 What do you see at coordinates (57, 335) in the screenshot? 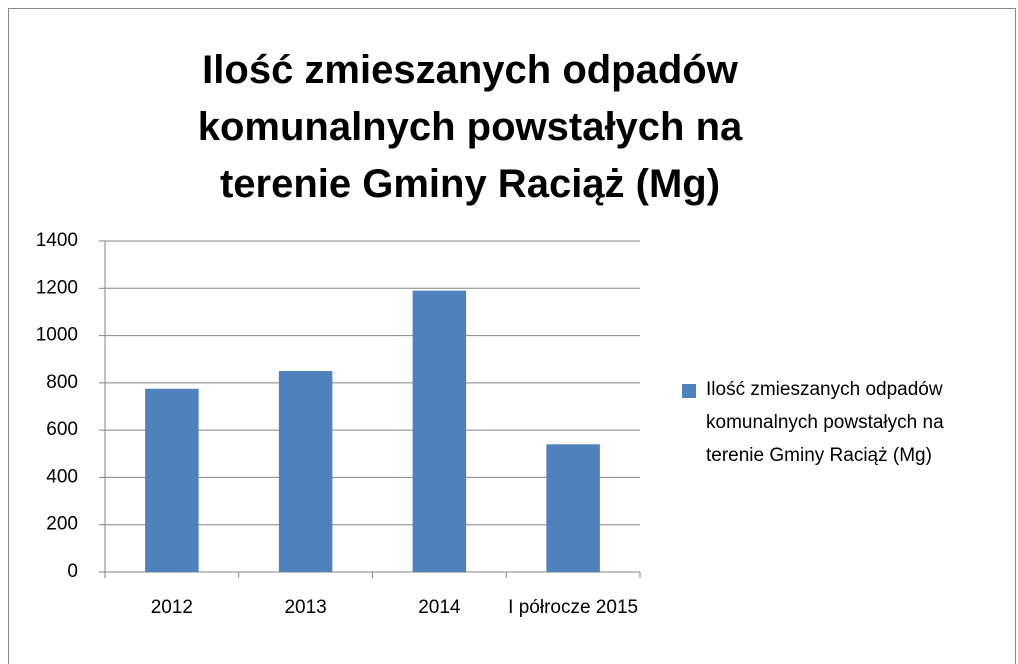
I see `y-tick-label: 1000` at bounding box center [57, 335].